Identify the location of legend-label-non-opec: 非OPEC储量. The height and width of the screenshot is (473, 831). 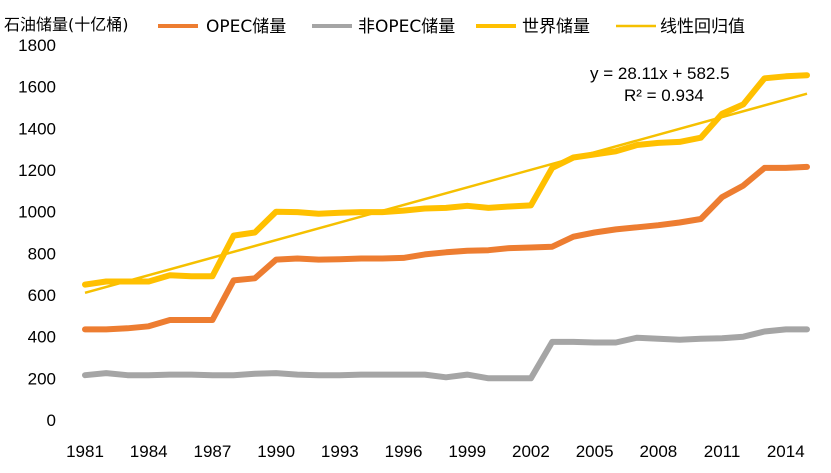
(406, 27).